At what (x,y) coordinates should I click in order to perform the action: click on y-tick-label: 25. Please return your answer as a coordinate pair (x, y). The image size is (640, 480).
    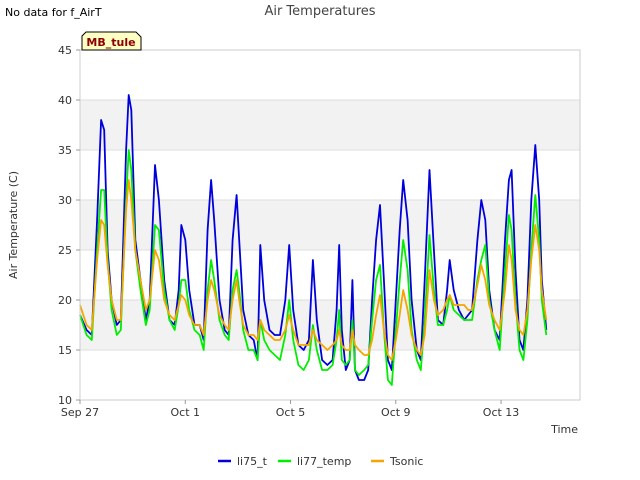
    Looking at the image, I should click on (65, 250).